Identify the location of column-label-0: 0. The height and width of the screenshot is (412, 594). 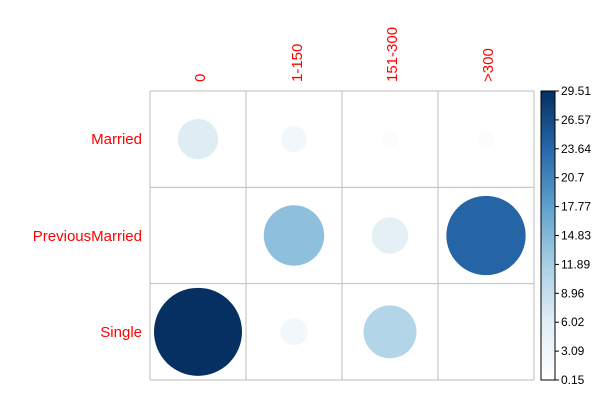
(200, 78).